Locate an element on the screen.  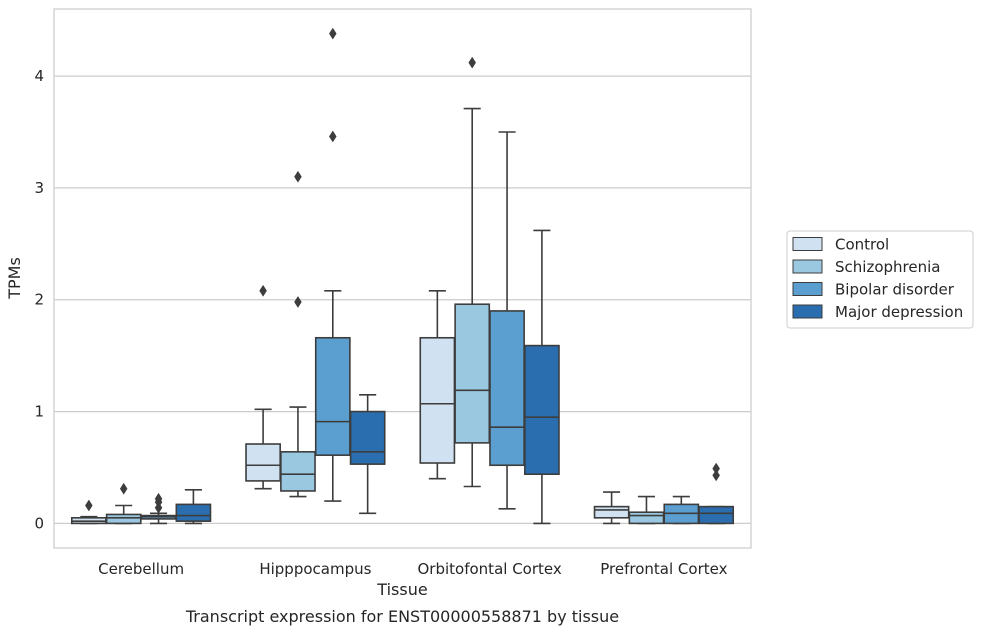
y-tick-label: 1 is located at coordinates (39, 412).